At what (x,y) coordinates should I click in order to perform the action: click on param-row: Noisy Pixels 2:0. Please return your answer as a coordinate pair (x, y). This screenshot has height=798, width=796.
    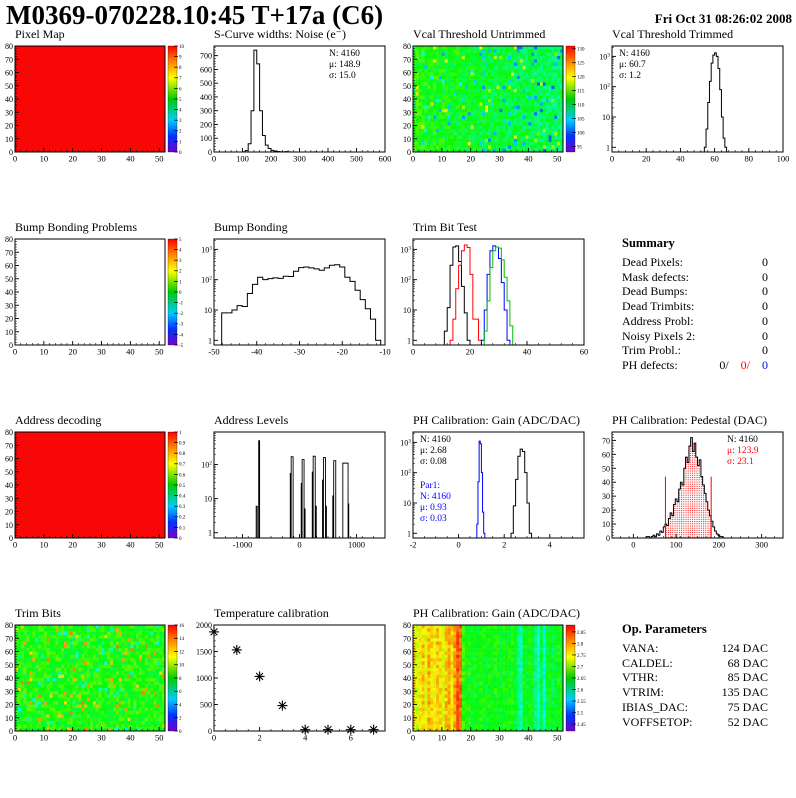
    Looking at the image, I should click on (695, 336).